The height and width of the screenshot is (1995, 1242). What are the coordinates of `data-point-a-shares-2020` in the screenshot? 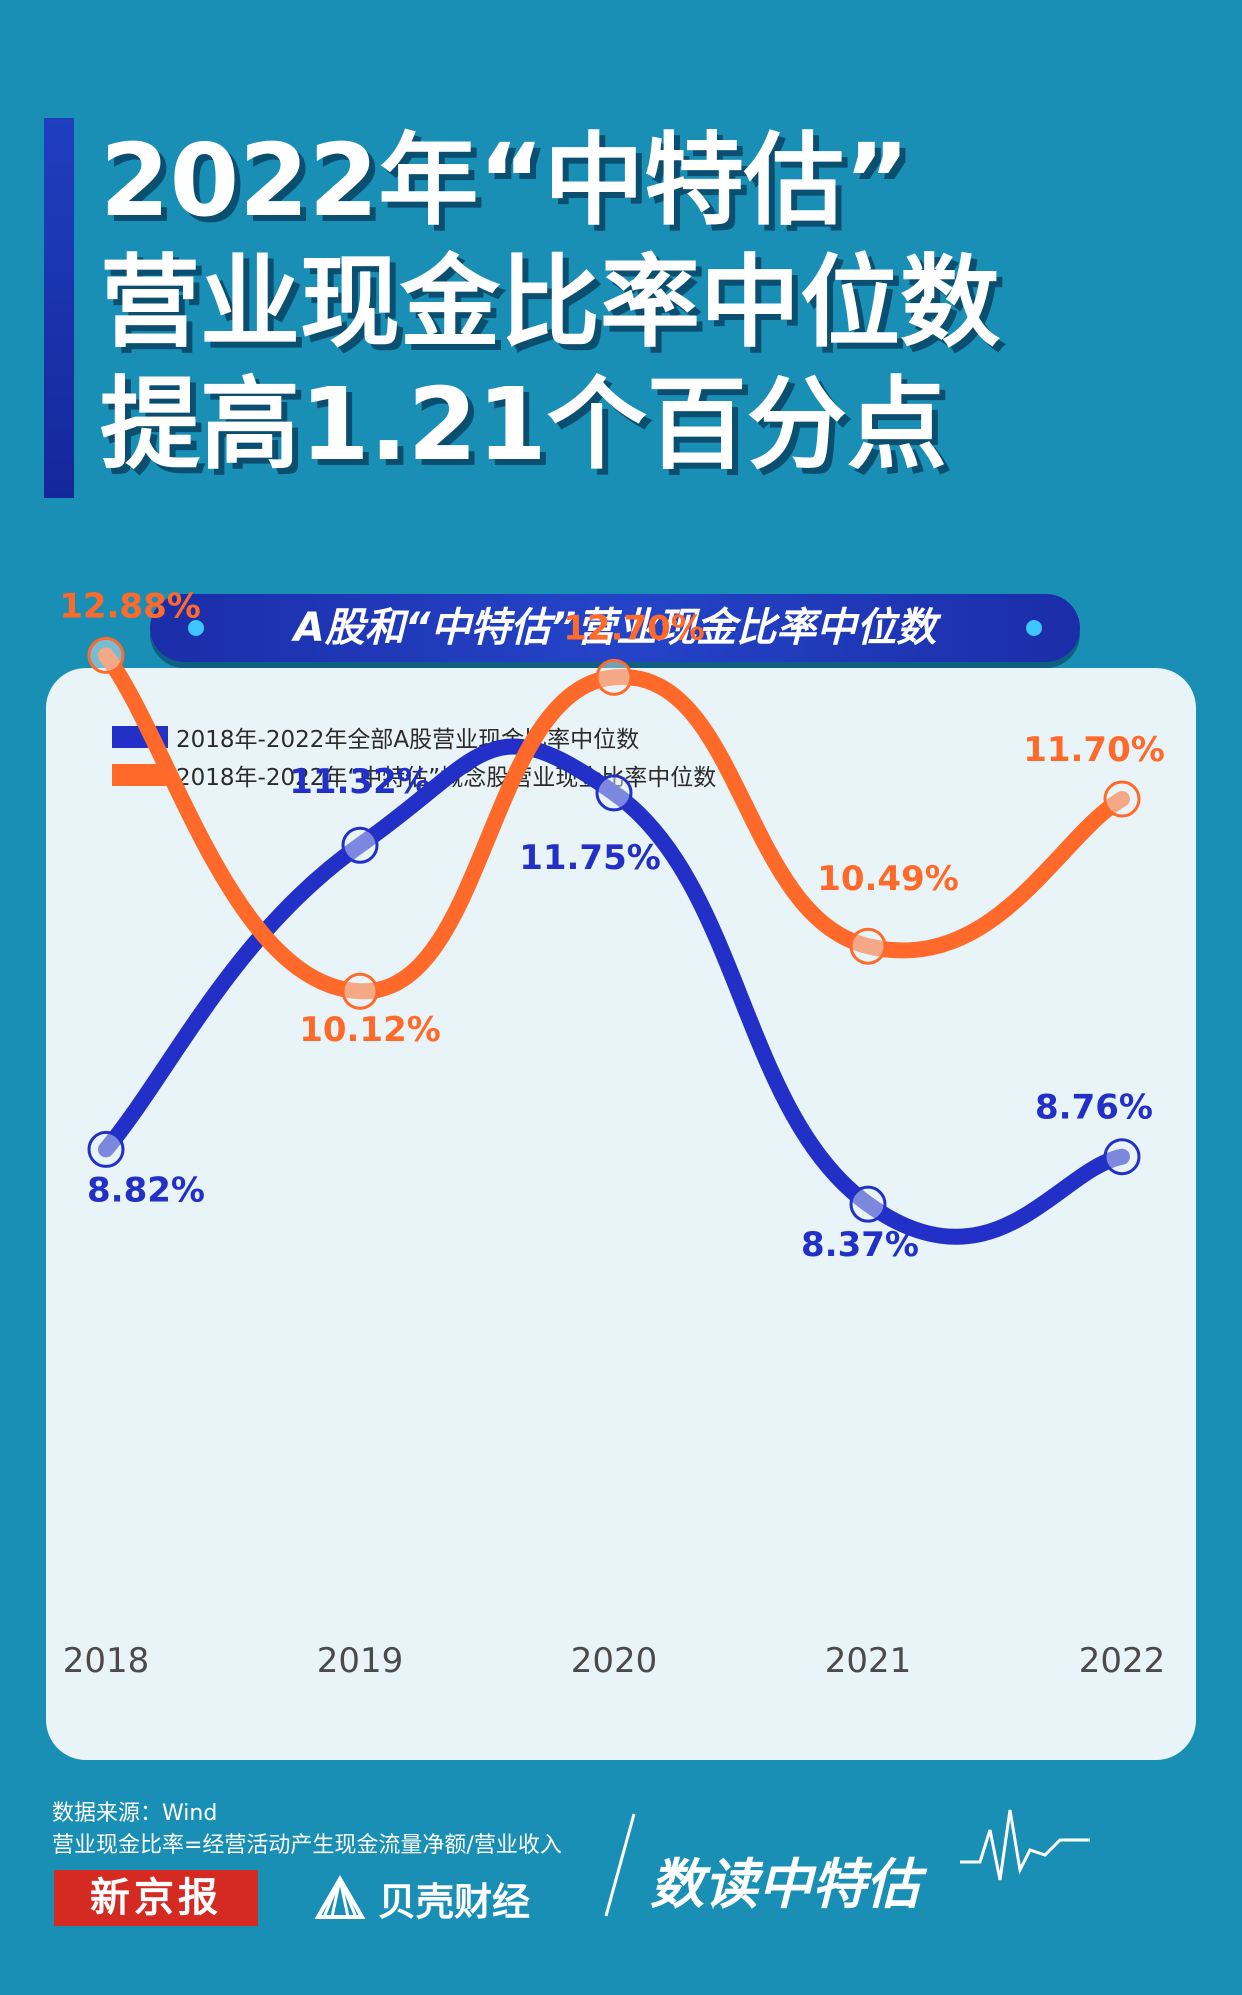 It's located at (614, 793).